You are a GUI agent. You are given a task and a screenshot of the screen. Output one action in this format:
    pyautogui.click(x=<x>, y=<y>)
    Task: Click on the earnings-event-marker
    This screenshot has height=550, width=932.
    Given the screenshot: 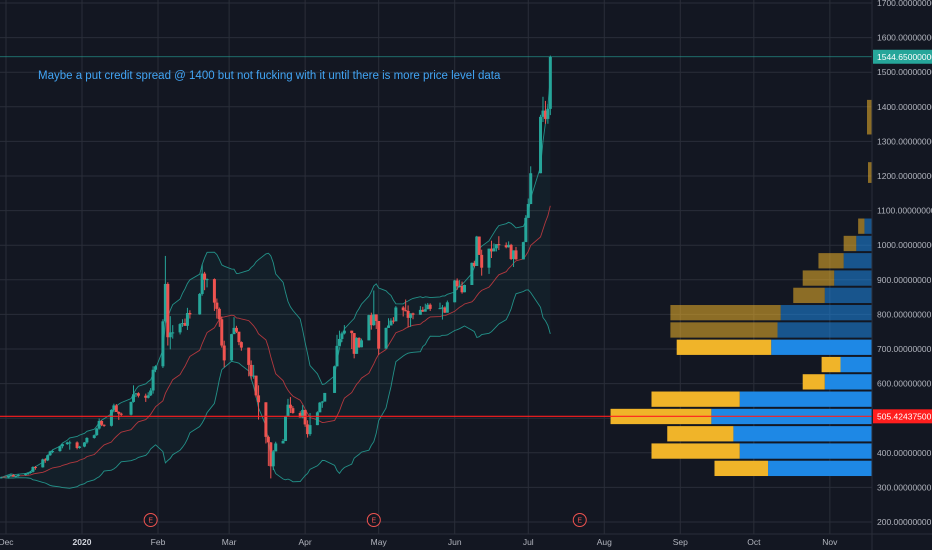 What is the action you would take?
    pyautogui.click(x=373, y=520)
    